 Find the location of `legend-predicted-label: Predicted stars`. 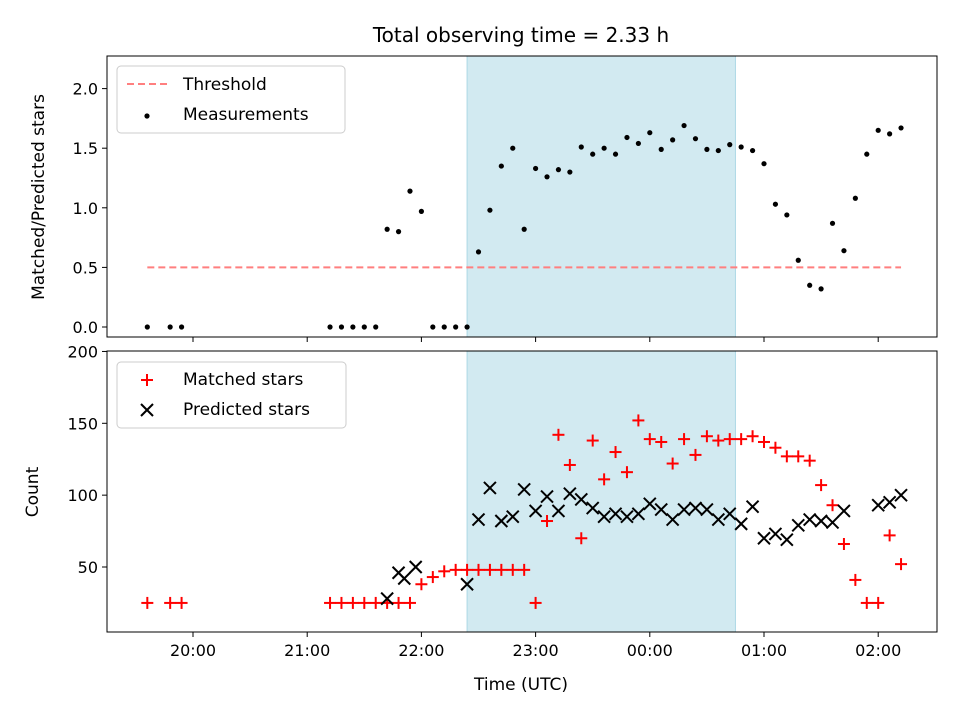

legend-predicted-label: Predicted stars is located at coordinates (246, 410).